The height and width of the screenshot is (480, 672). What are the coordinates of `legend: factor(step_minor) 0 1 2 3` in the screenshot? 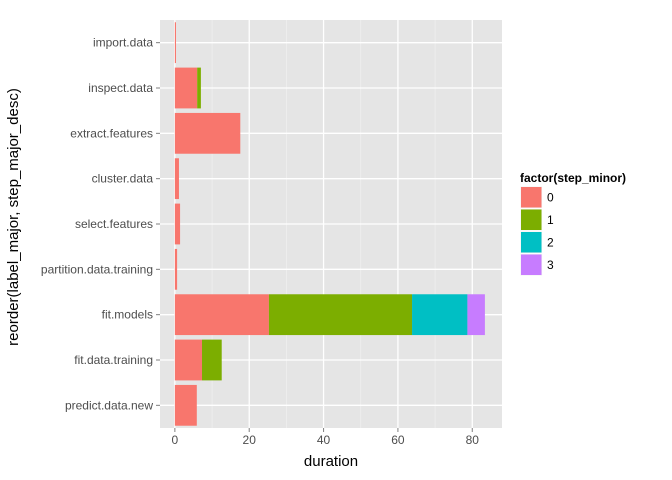 It's located at (572, 224).